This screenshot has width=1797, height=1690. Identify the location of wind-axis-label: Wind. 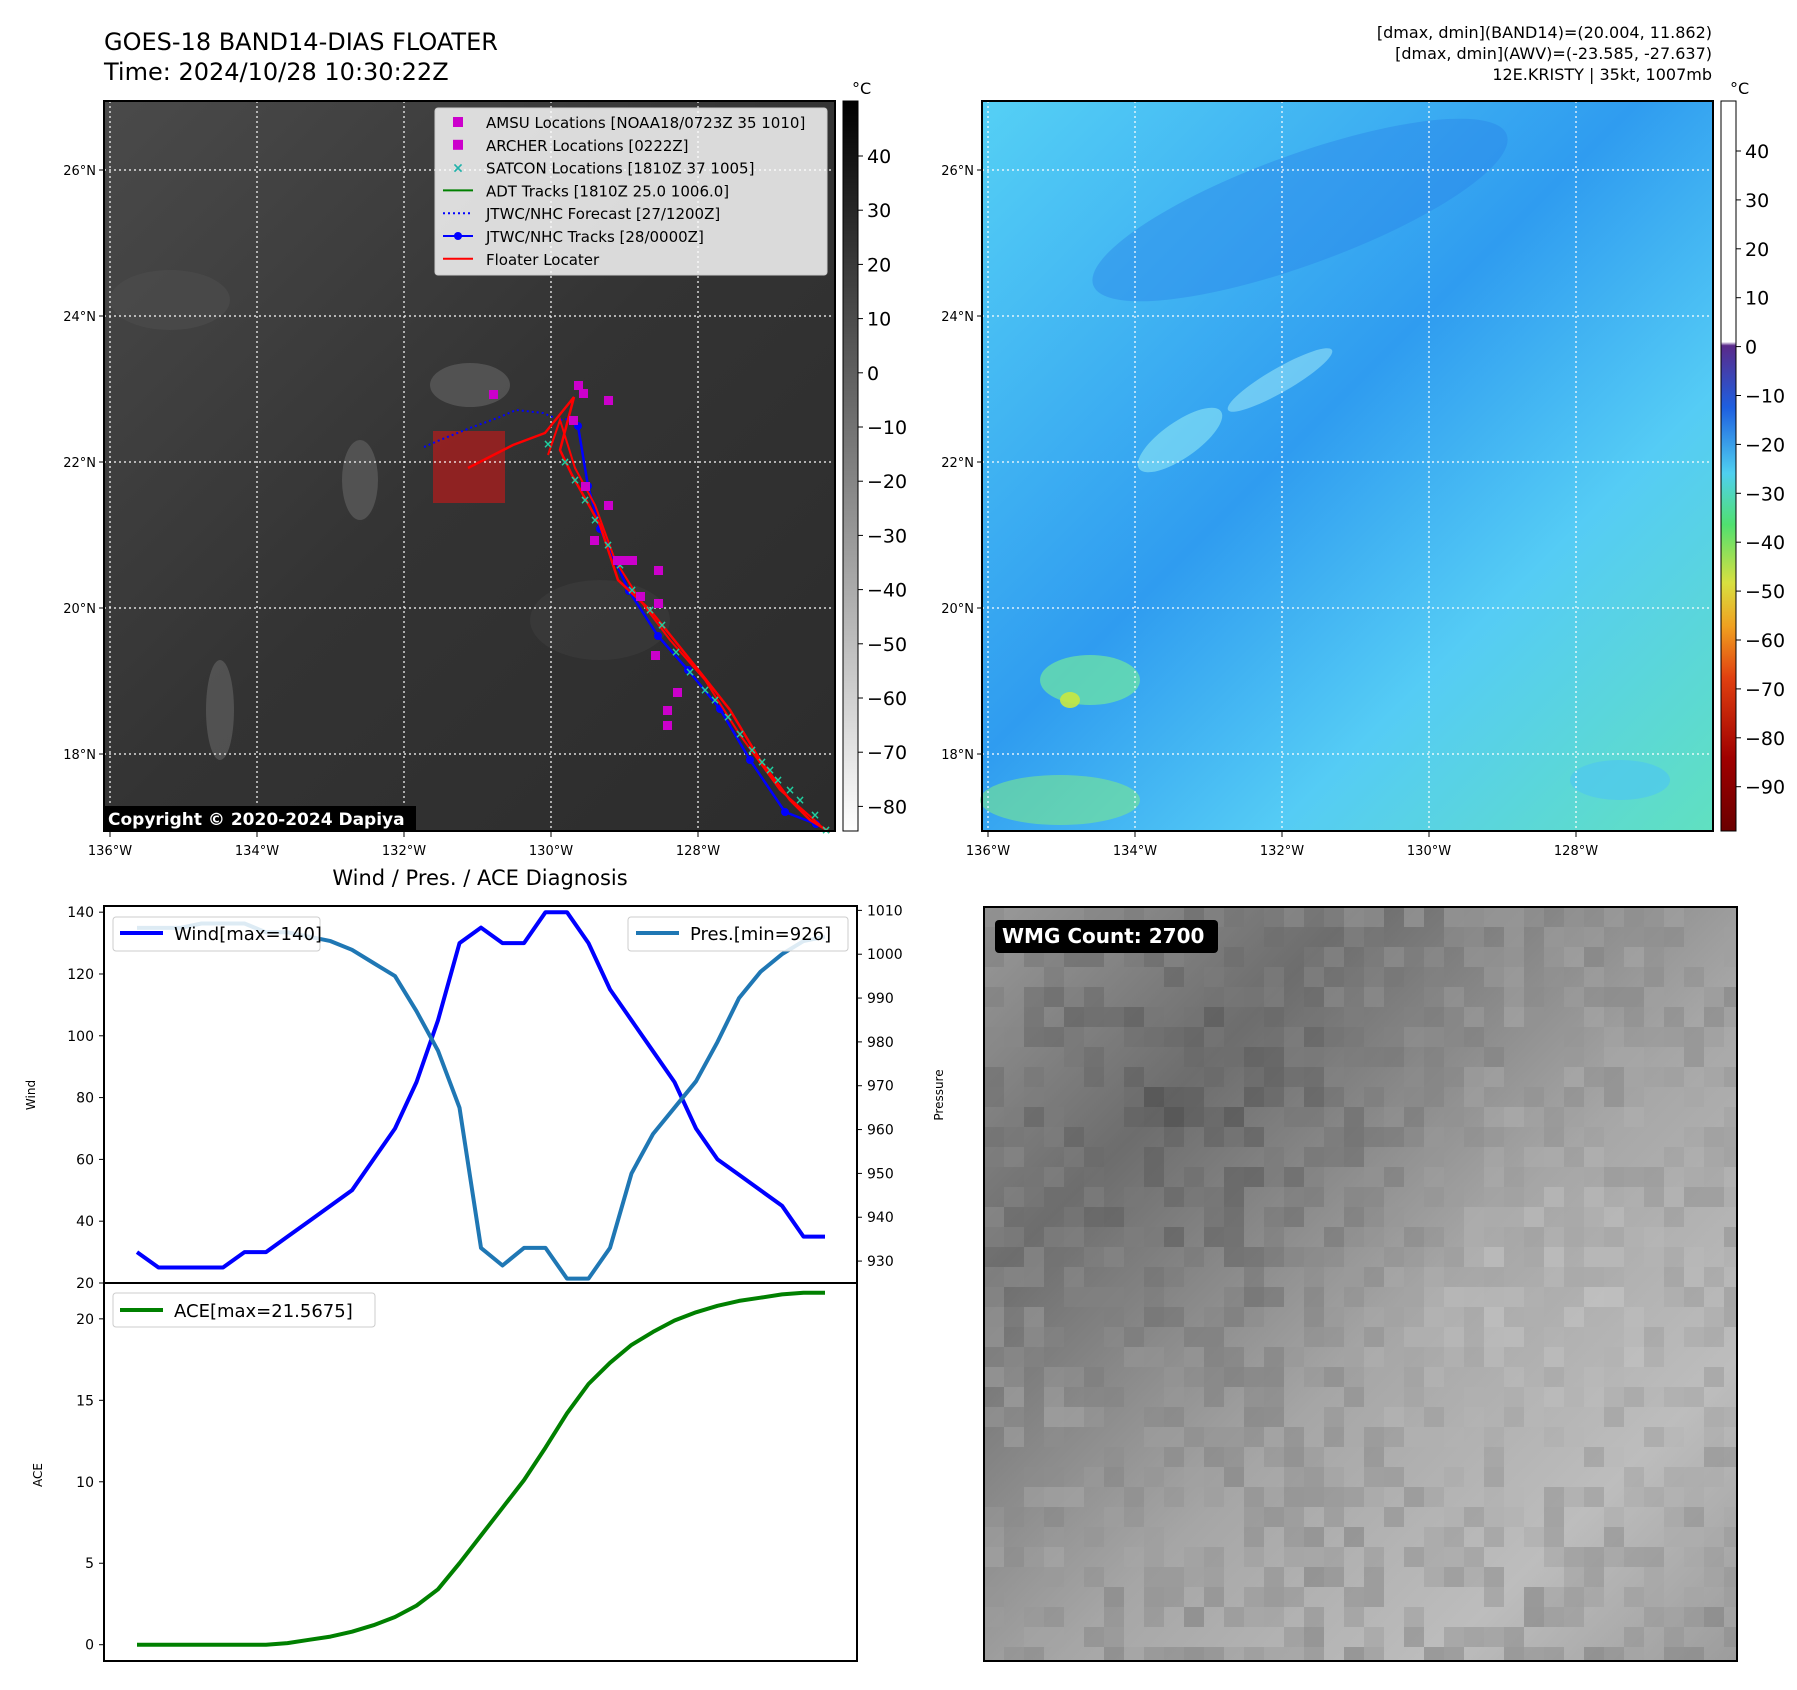
(31, 1095).